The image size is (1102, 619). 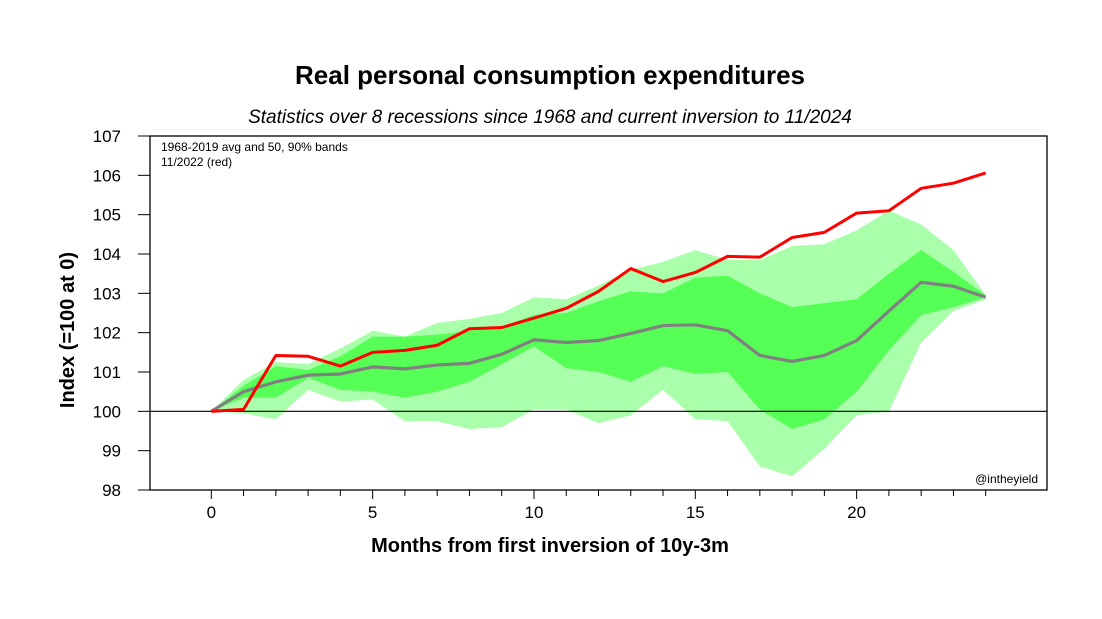 I want to click on y-tick-label: 103, so click(x=107, y=293).